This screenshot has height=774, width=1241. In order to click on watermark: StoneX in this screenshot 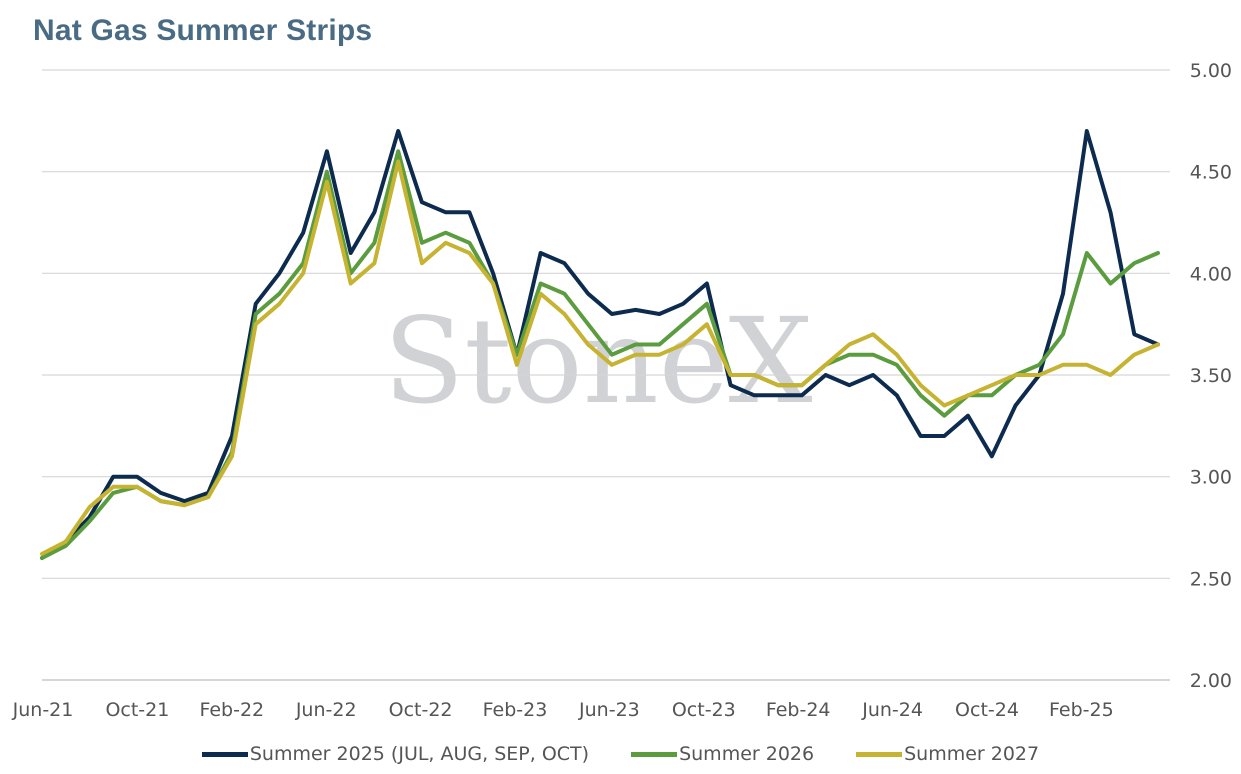, I will do `click(597, 361)`.